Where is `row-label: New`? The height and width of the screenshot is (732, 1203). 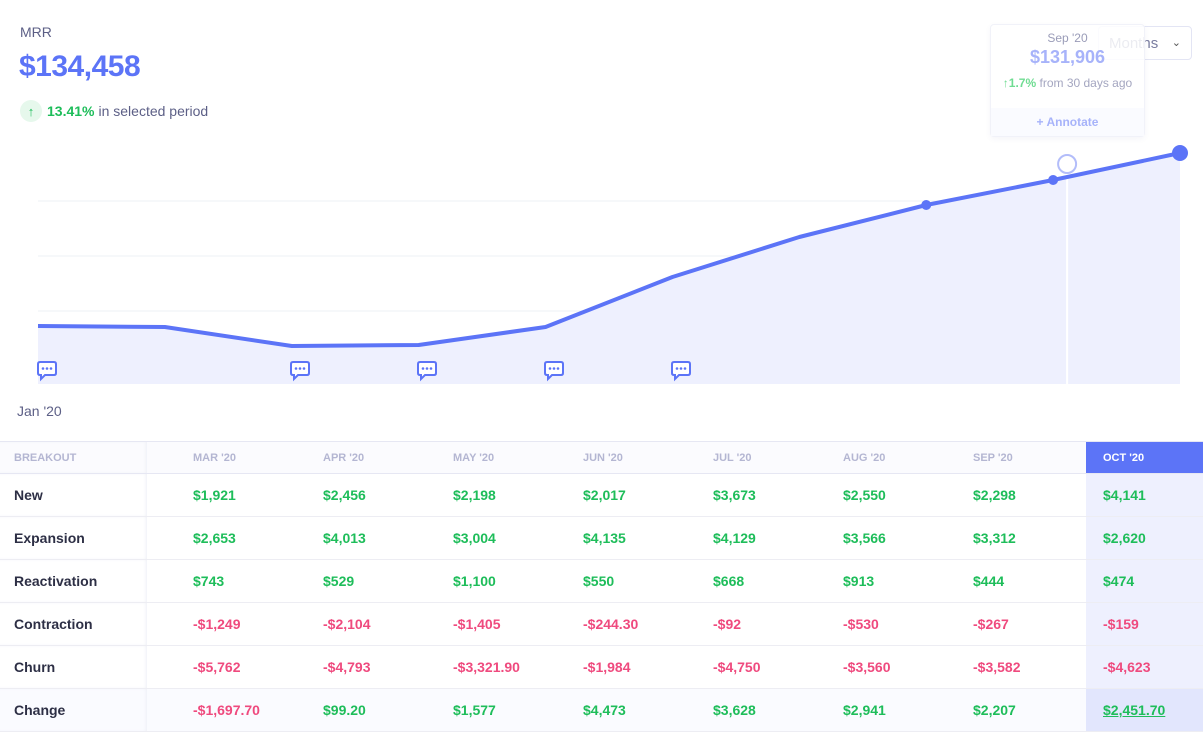 row-label: New is located at coordinates (73, 495).